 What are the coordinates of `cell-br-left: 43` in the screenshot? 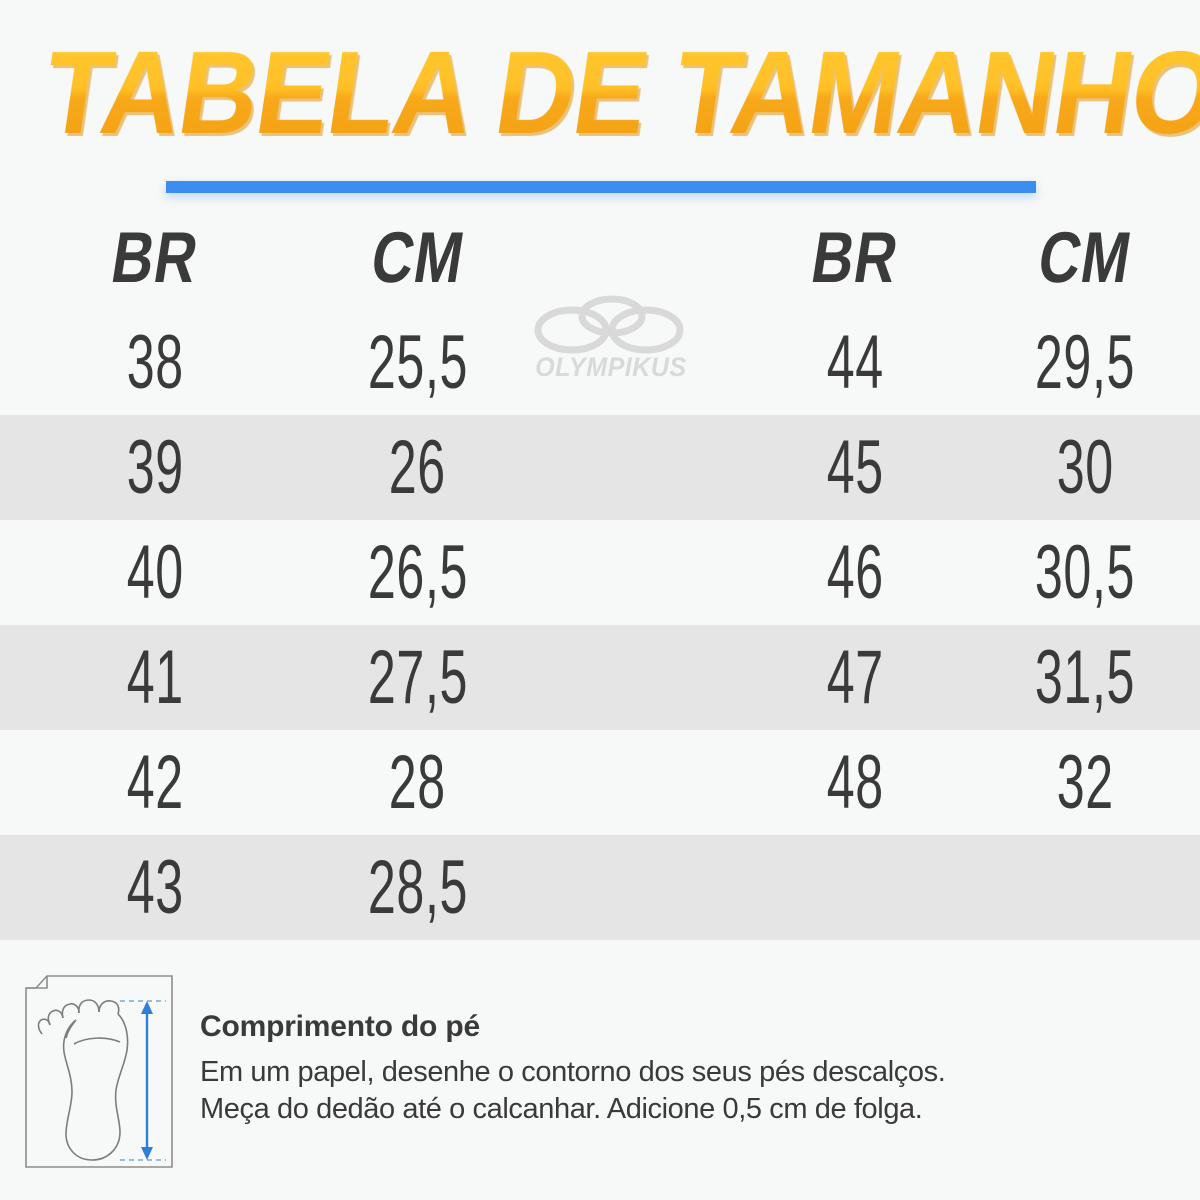 It's located at (155, 887).